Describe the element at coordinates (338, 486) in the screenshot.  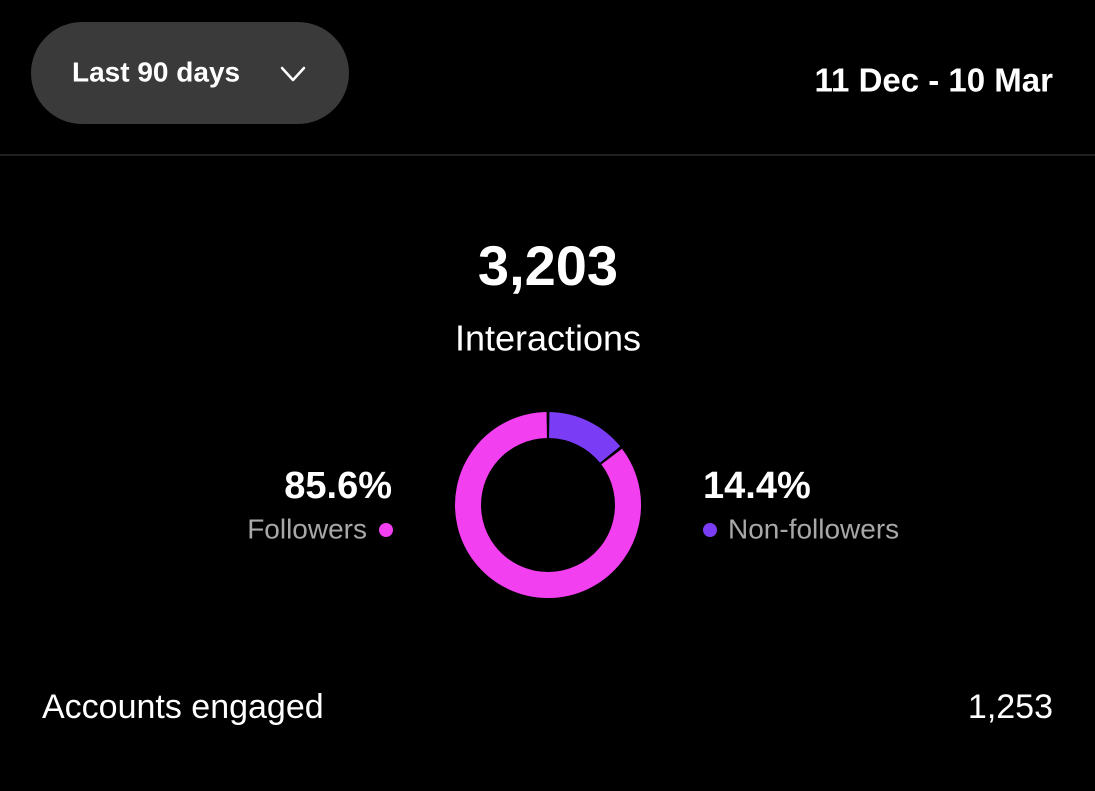
I see `legend-value: 85.6%` at that location.